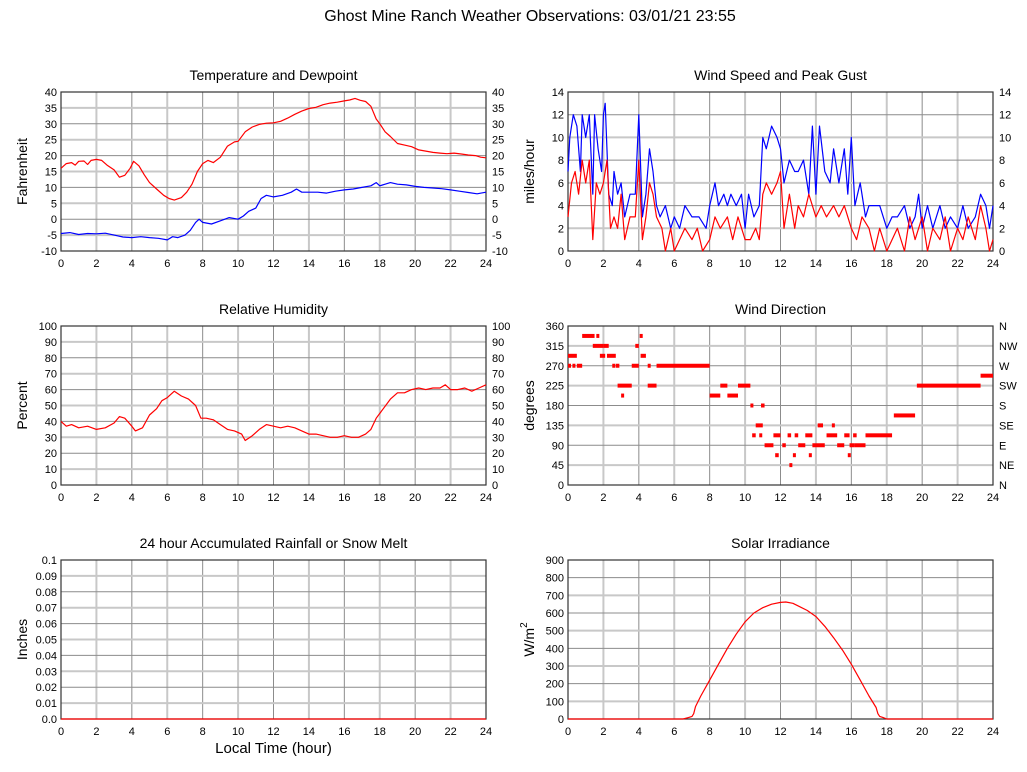  Describe the element at coordinates (561, 207) in the screenshot. I see `y-tick-label: 4` at that location.